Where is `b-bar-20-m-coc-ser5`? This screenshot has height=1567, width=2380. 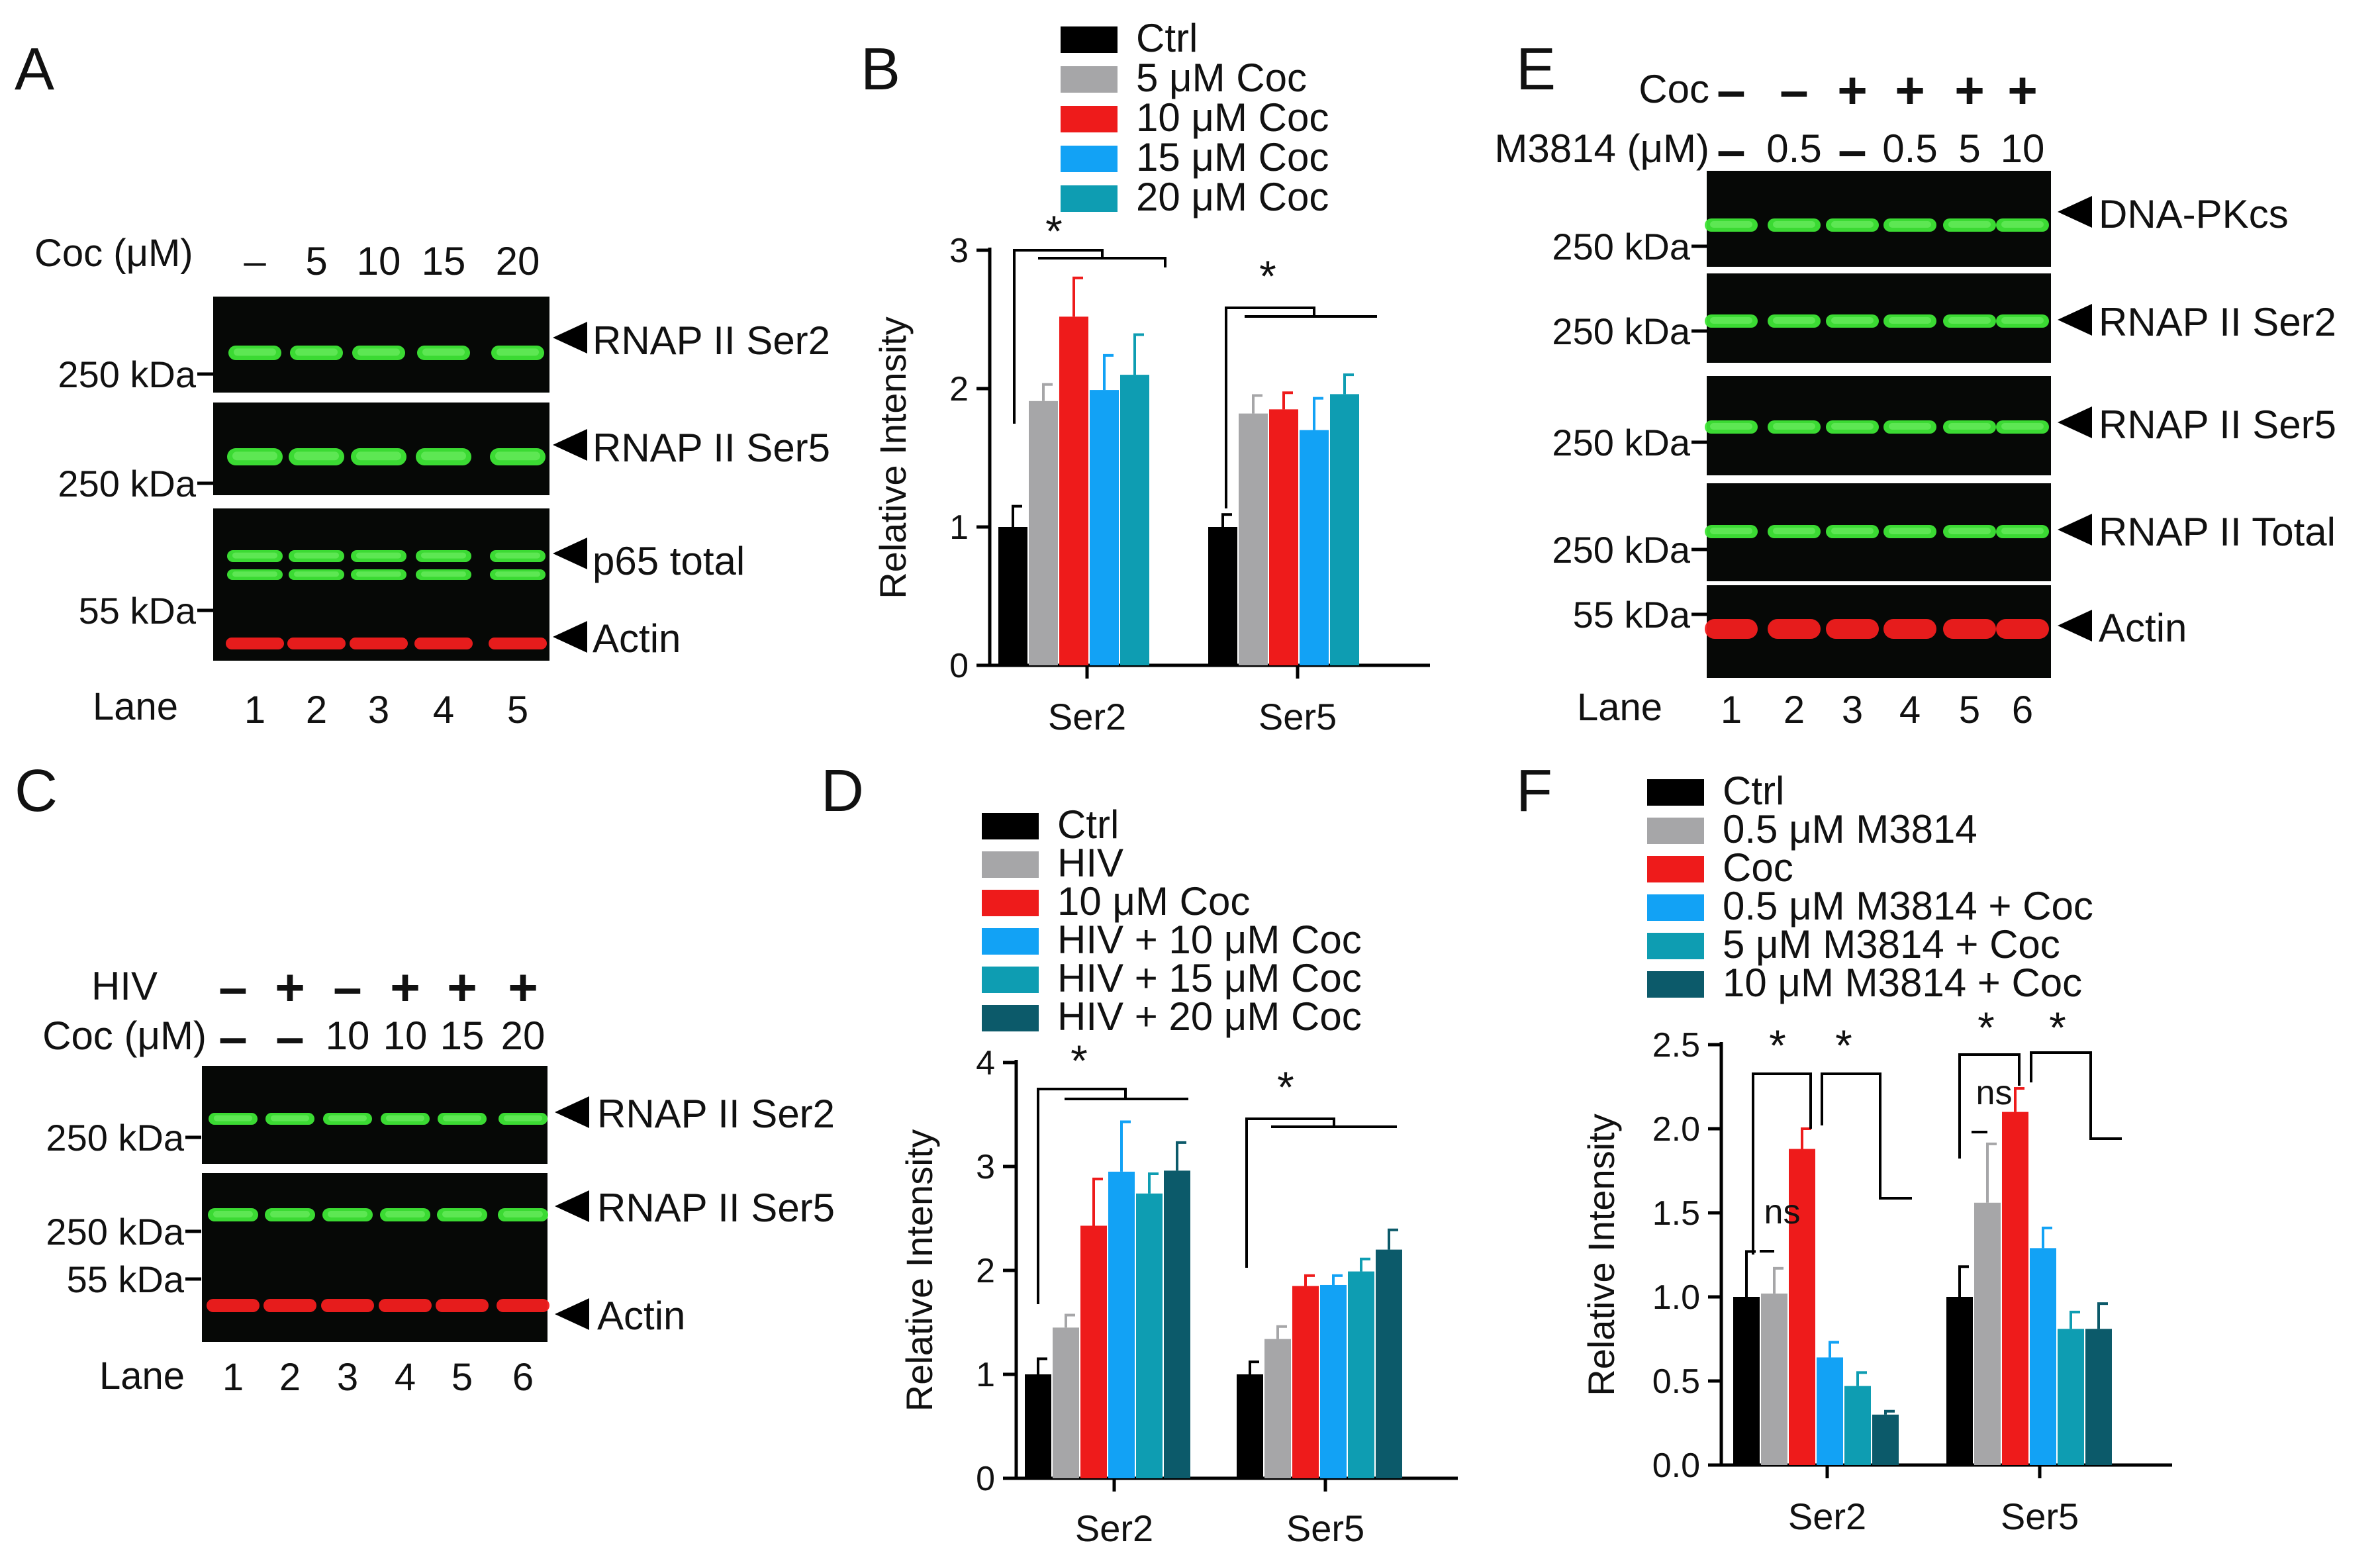
b-bar-20-m-coc-ser5 is located at coordinates (1344, 529).